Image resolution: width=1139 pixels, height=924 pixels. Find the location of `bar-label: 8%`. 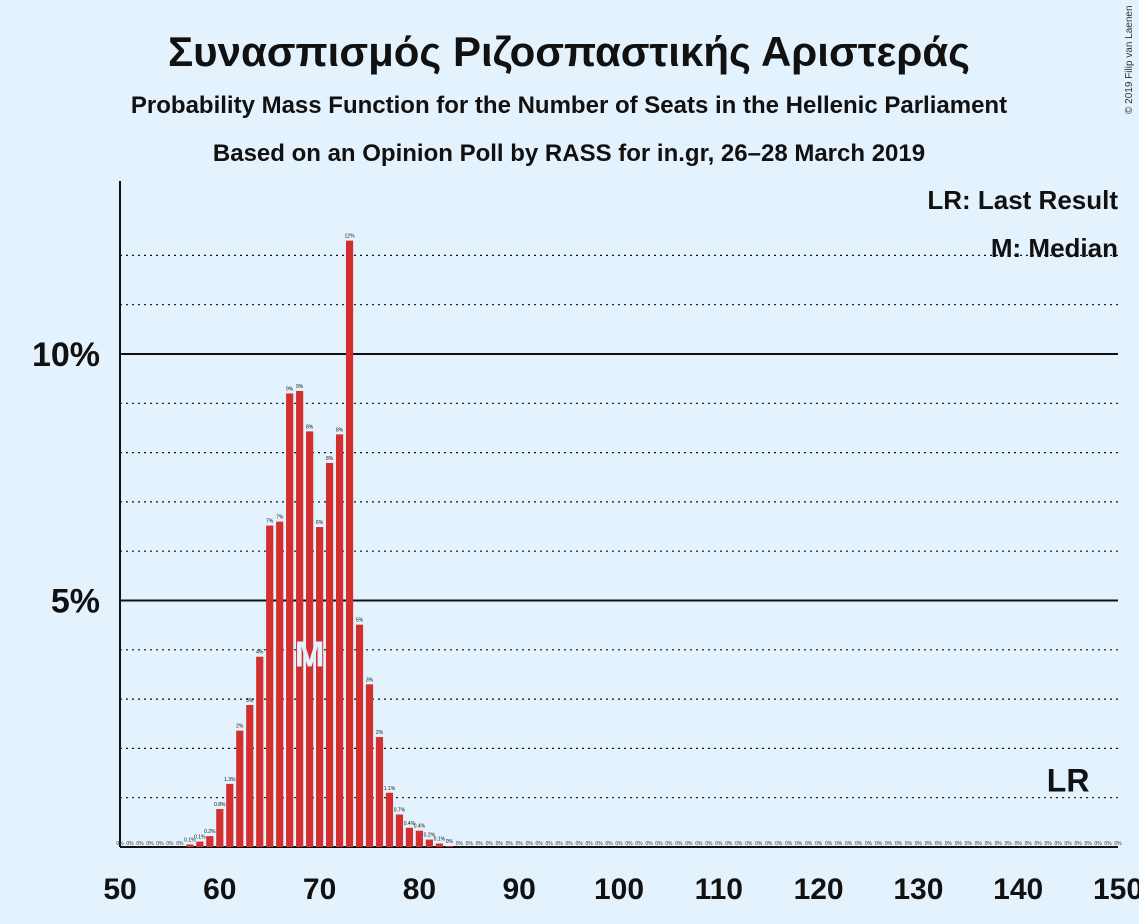

bar-label: 8% is located at coordinates (340, 430).